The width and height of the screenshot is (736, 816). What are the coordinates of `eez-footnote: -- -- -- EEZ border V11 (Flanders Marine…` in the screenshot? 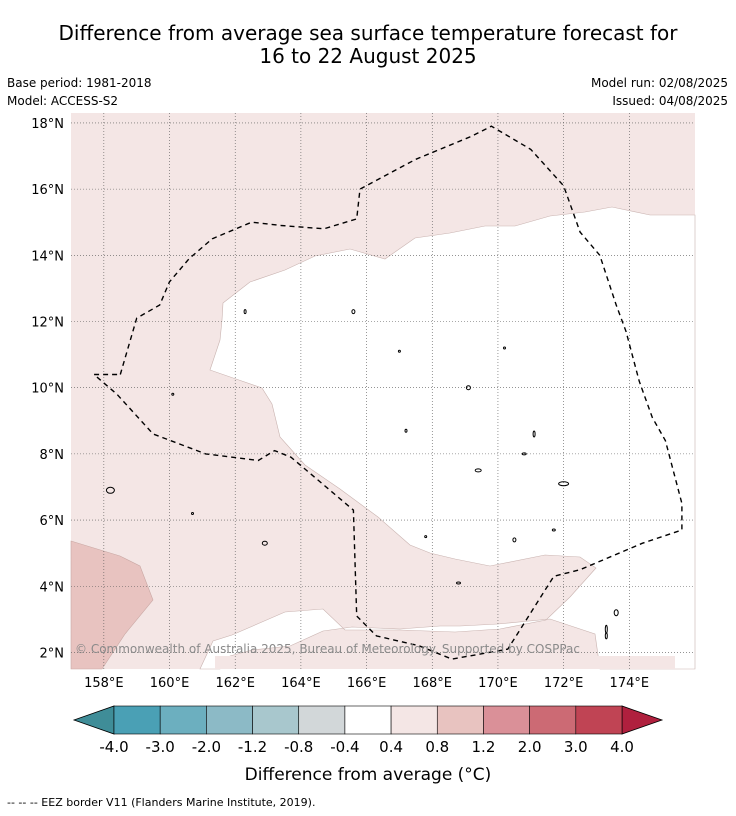 It's located at (161, 802).